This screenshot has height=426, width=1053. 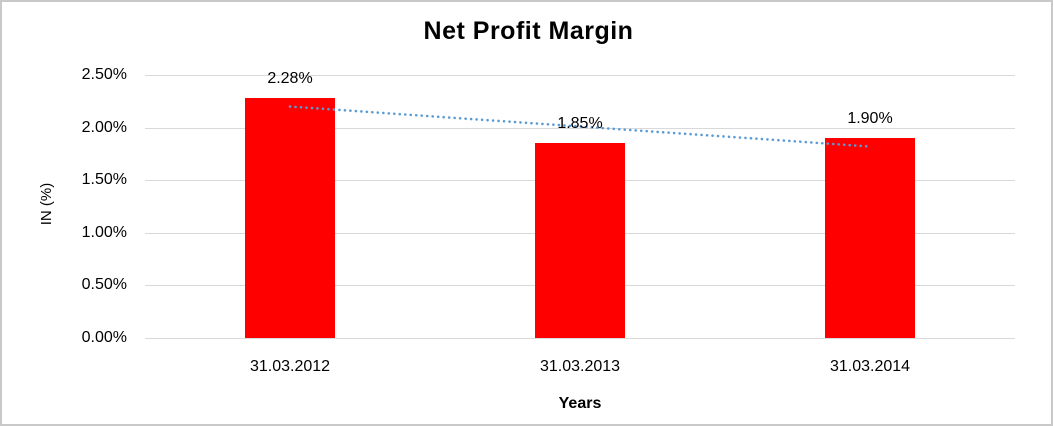 I want to click on chart-title: Net Profit Margin, so click(x=528, y=31).